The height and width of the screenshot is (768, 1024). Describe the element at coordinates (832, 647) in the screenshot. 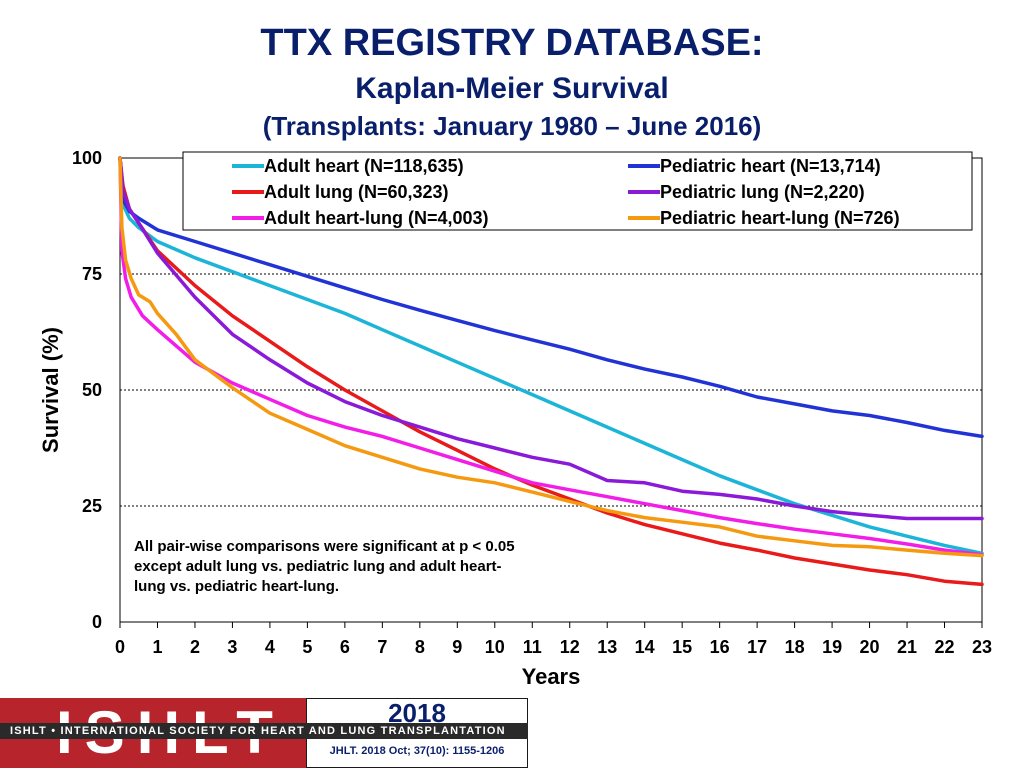

I see `x-tick-label: 19` at that location.